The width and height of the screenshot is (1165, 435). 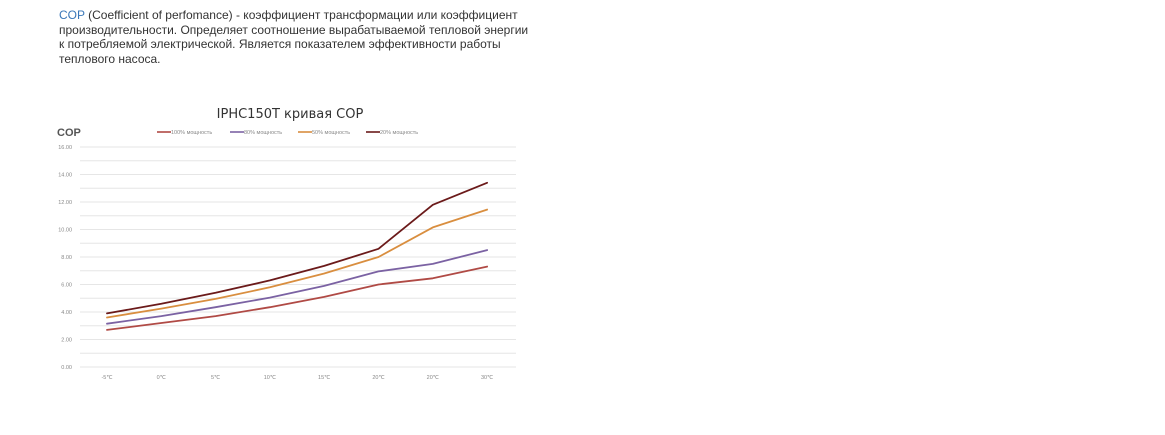 What do you see at coordinates (65, 231) in the screenshot?
I see `y-tick-label: 10.00` at bounding box center [65, 231].